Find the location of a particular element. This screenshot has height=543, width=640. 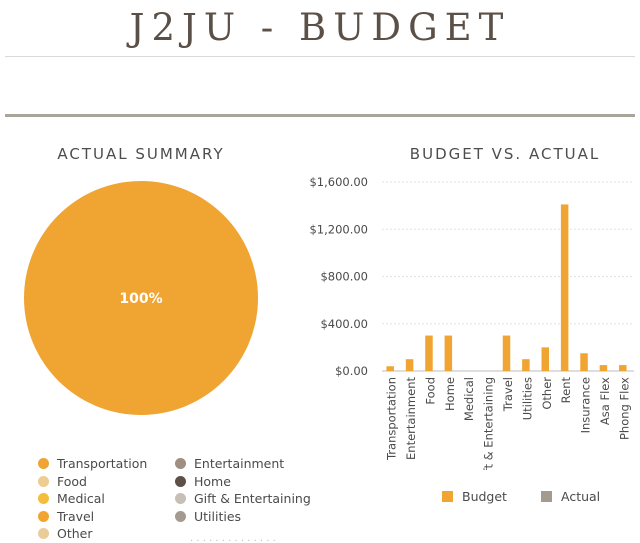

y-tick-label: $1,600.00 is located at coordinates (338, 182).